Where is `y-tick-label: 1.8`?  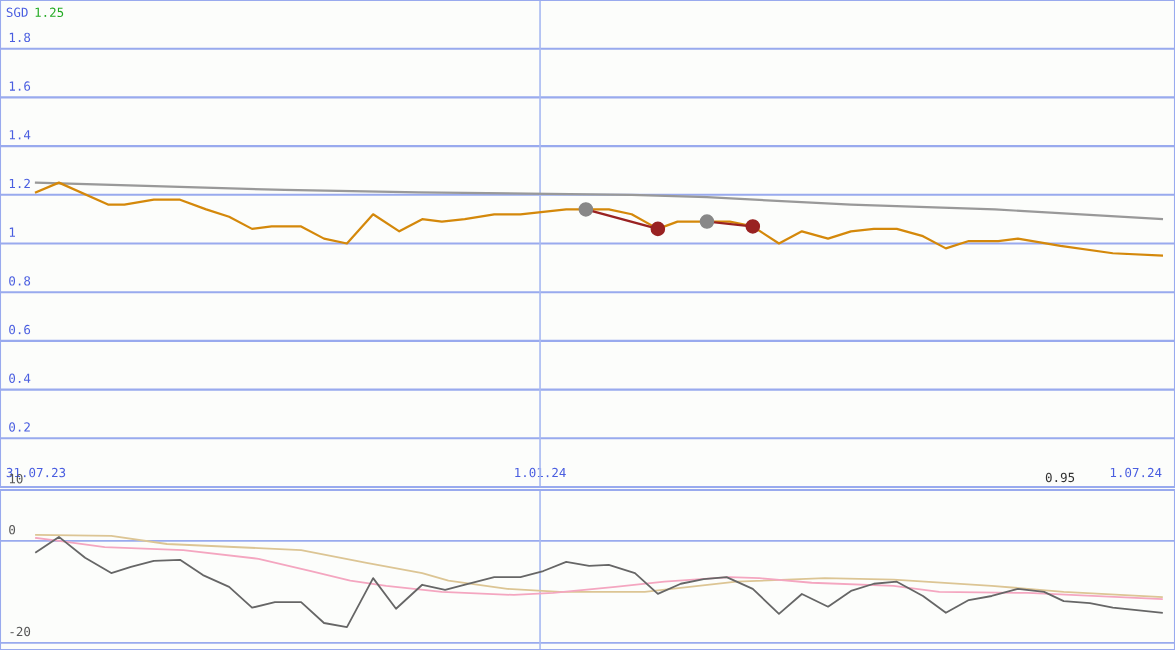 y-tick-label: 1.8 is located at coordinates (20, 37).